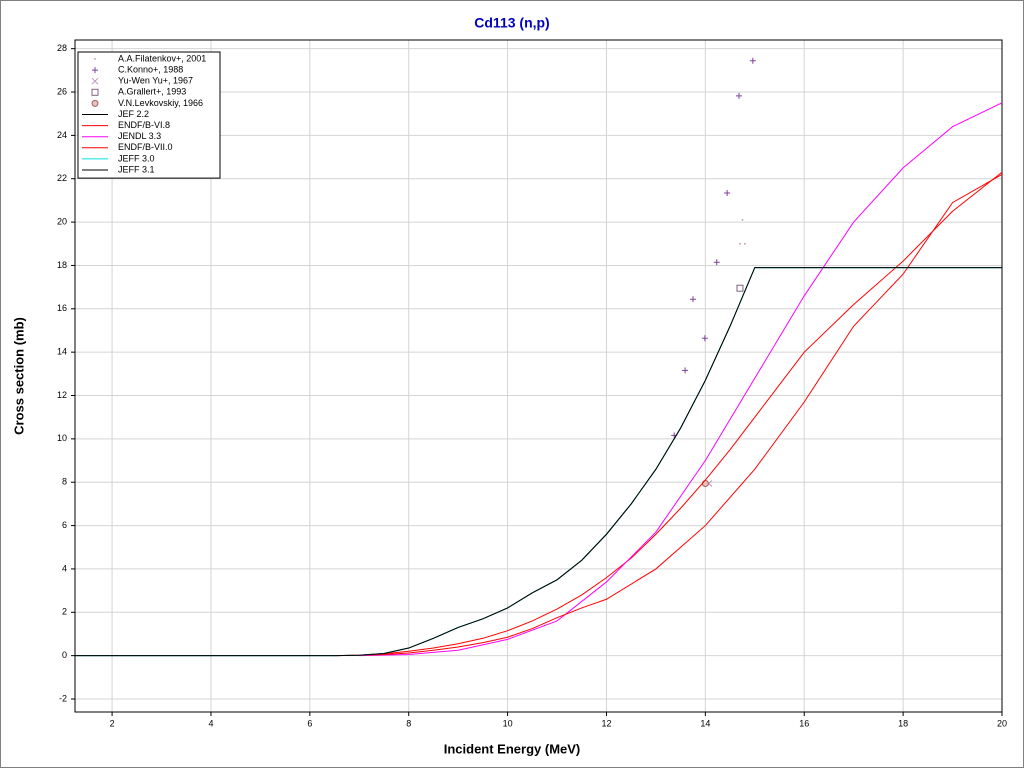 The height and width of the screenshot is (768, 1024). What do you see at coordinates (64, 525) in the screenshot?
I see `y-tick-label: 6` at bounding box center [64, 525].